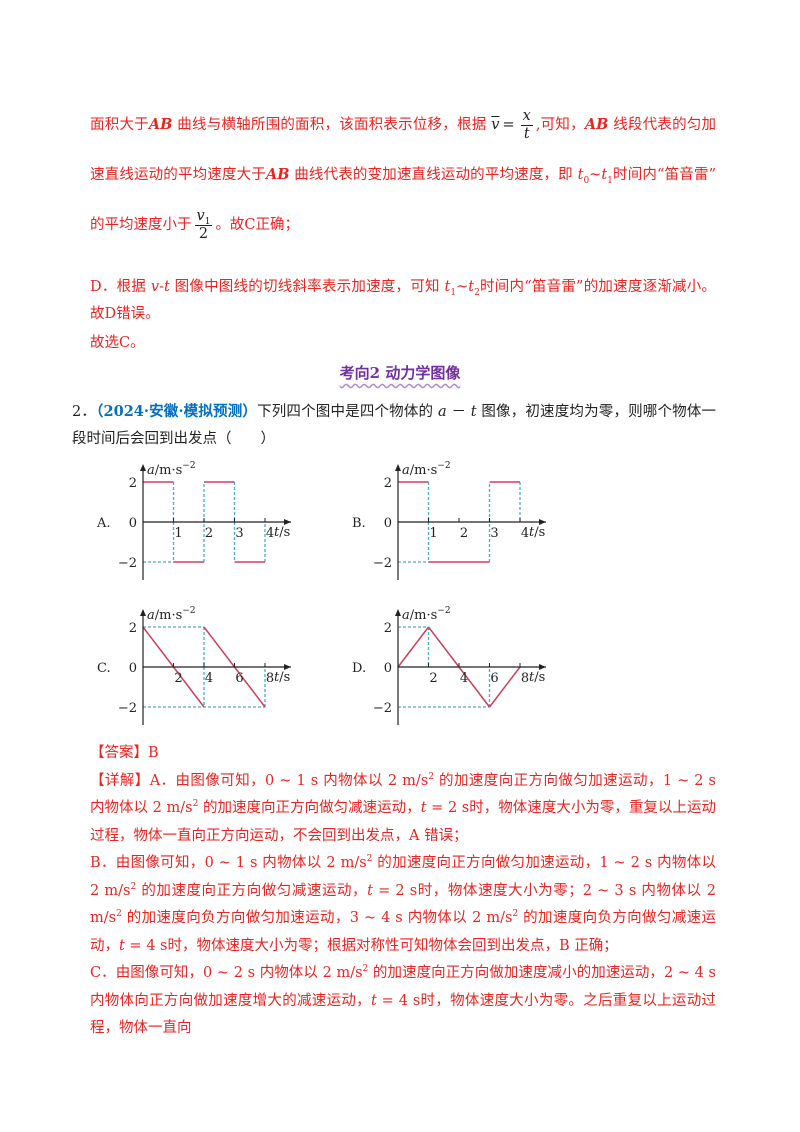  What do you see at coordinates (403, 150) in the screenshot?
I see `text: 线段代表的匀加速直线运动的平均速度大于` at bounding box center [403, 150].